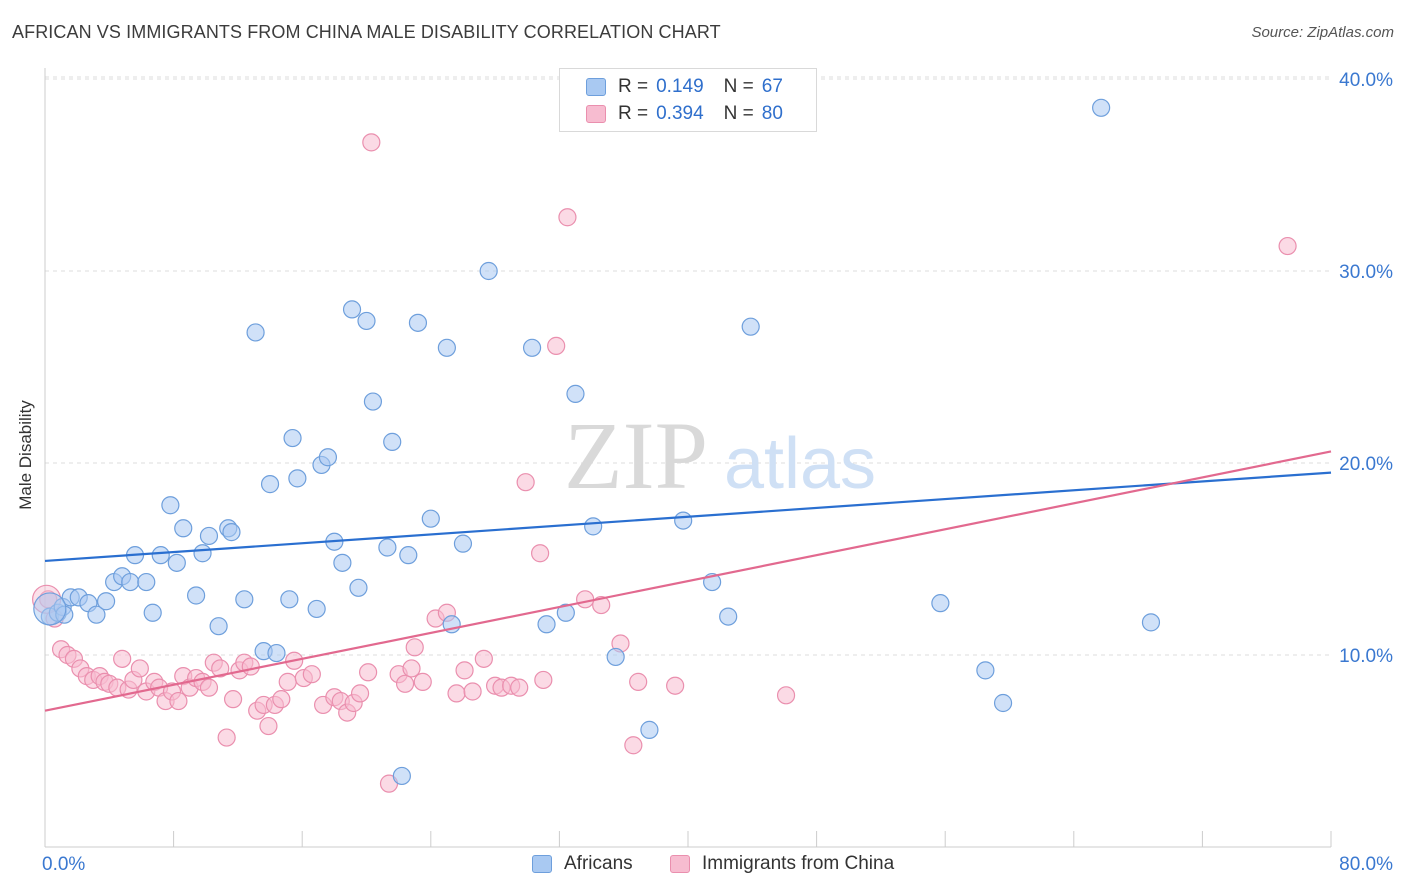 The image size is (1406, 892). Describe the element at coordinates (798, 863) in the screenshot. I see `bottom-legend-label-china: Immigrants from China` at that location.